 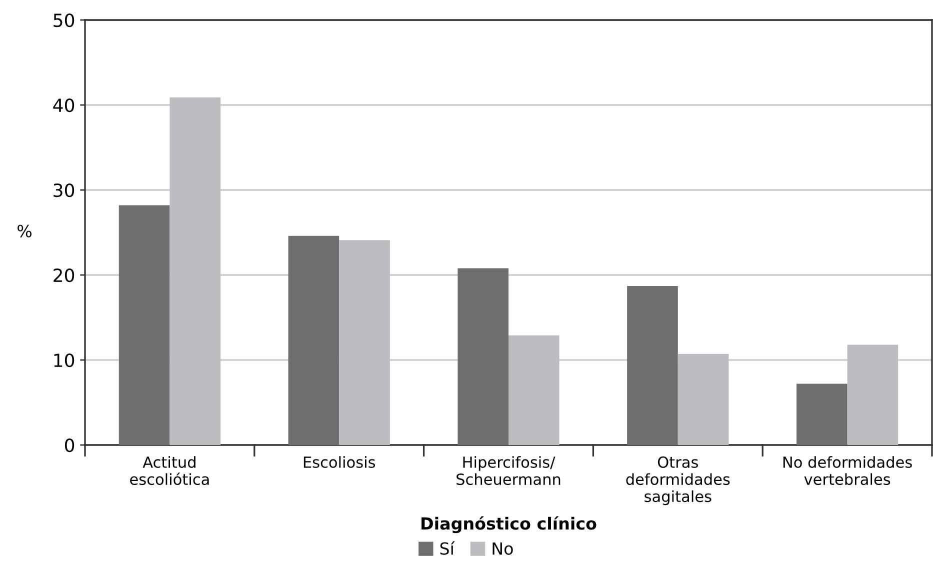 I want to click on y-tick-label: 20, so click(x=64, y=275).